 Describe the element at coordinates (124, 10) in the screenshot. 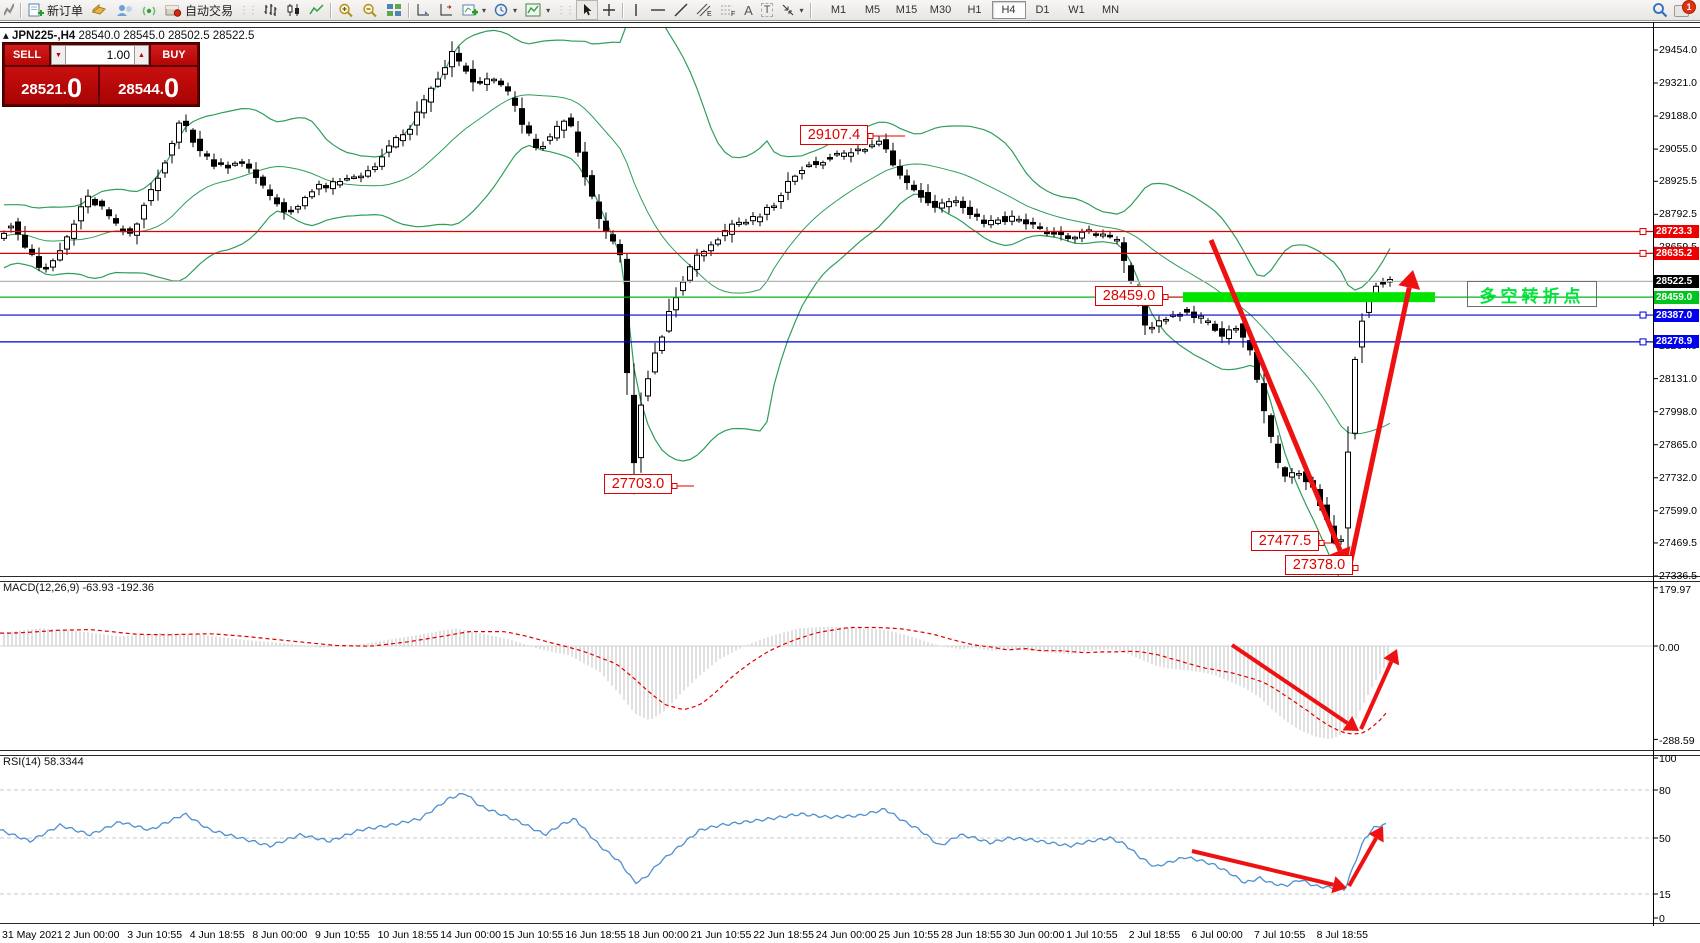

I see `community-icon` at that location.